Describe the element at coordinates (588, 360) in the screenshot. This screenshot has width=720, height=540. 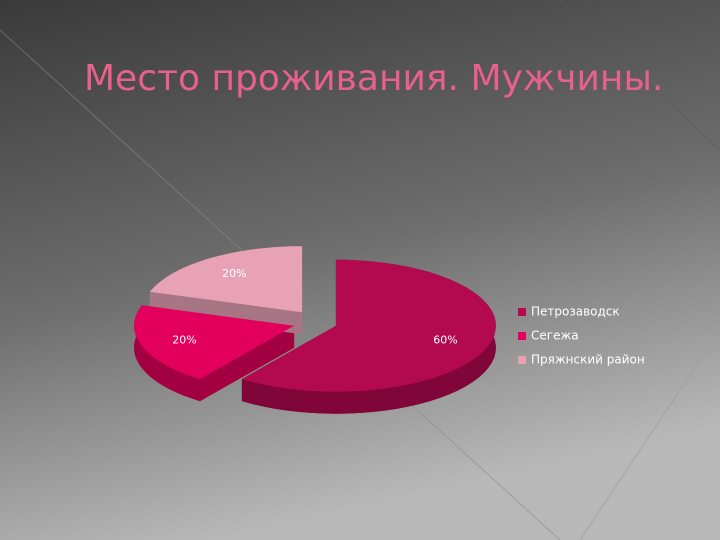
I see `legend-label: Пряжнский район` at that location.